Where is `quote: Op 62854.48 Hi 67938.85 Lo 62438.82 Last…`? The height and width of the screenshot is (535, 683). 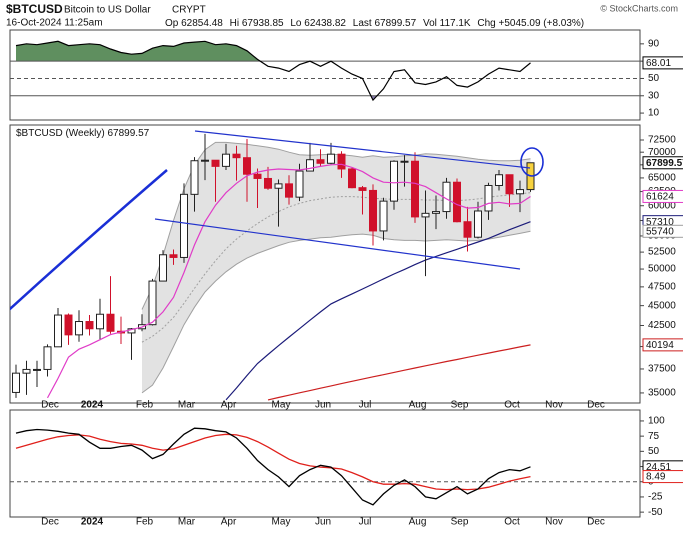
quote: Op 62854.48 Hi 67938.85 Lo 62438.82 Last… is located at coordinates (374, 23).